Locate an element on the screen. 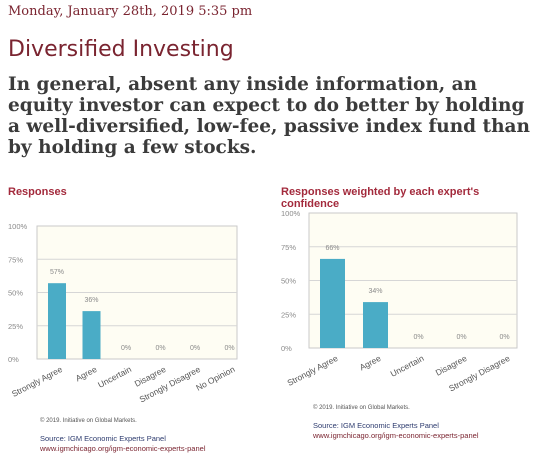 The height and width of the screenshot is (458, 535). data-label: 34% is located at coordinates (375, 291).